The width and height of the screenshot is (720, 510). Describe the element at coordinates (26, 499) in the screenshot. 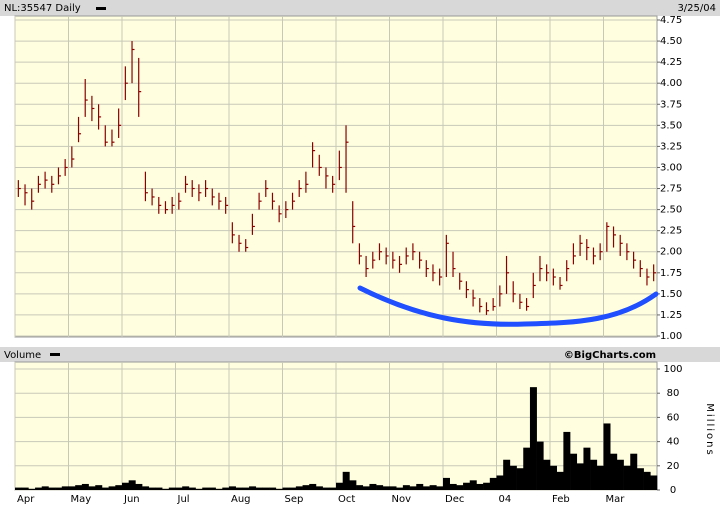

I see `x-tick-label: Apr` at that location.